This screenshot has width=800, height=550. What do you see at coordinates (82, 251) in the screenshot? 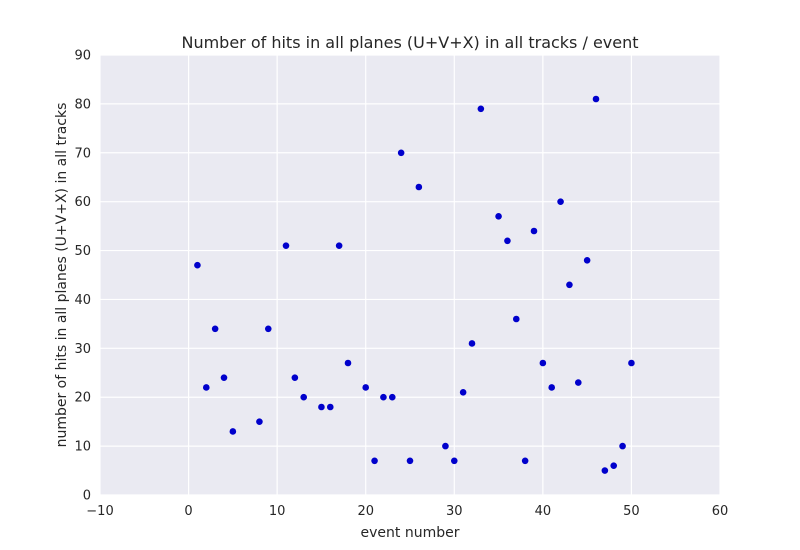
I see `y-tick-label: 50` at bounding box center [82, 251].